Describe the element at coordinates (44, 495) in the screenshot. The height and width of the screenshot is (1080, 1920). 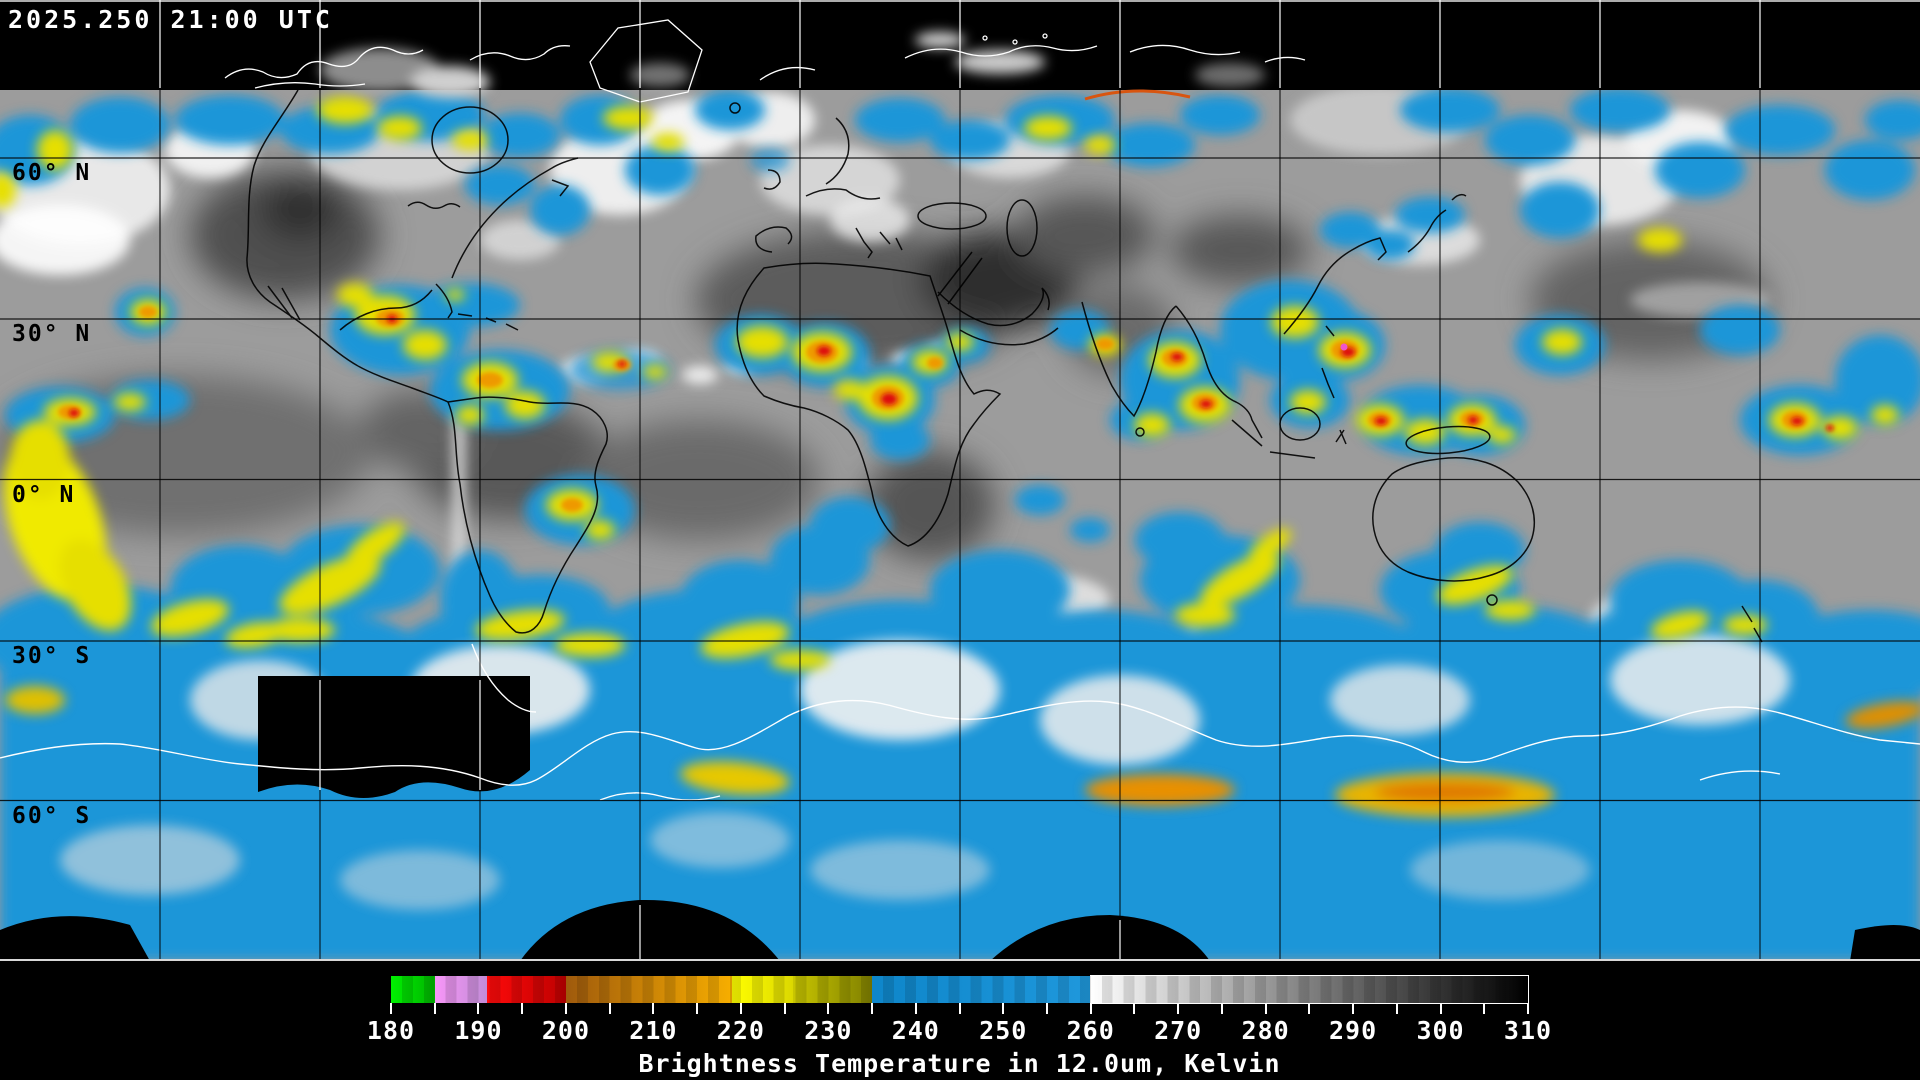
I see `lat-label-0n: 0° N` at that location.